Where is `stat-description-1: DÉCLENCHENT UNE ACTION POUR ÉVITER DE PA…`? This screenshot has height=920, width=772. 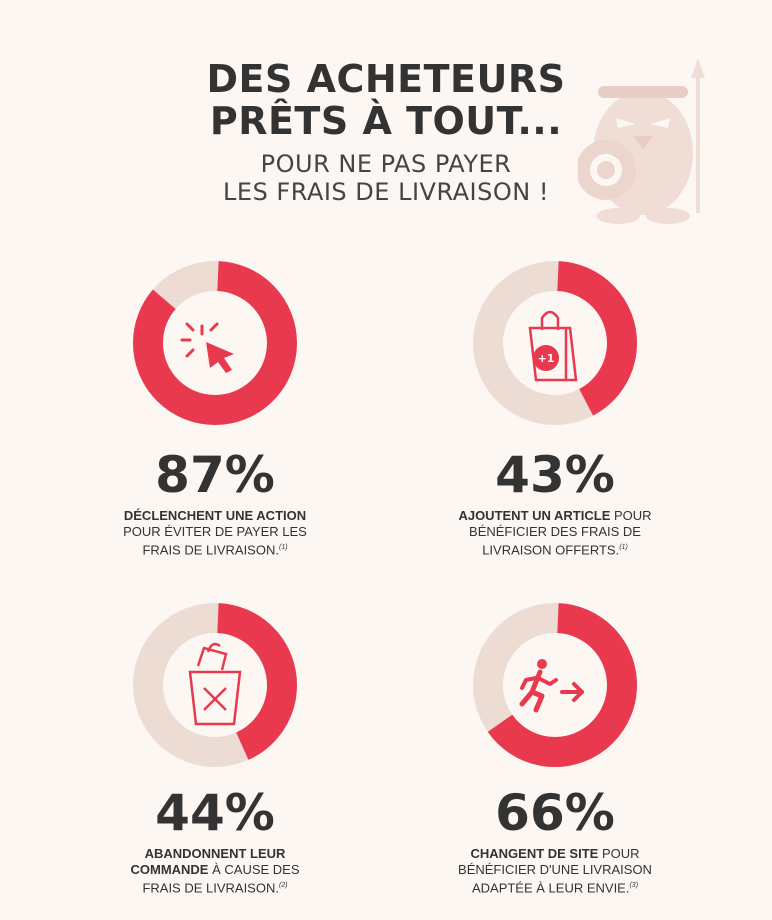 stat-description-1: DÉCLENCHENT UNE ACTION POUR ÉVITER DE PA… is located at coordinates (215, 533).